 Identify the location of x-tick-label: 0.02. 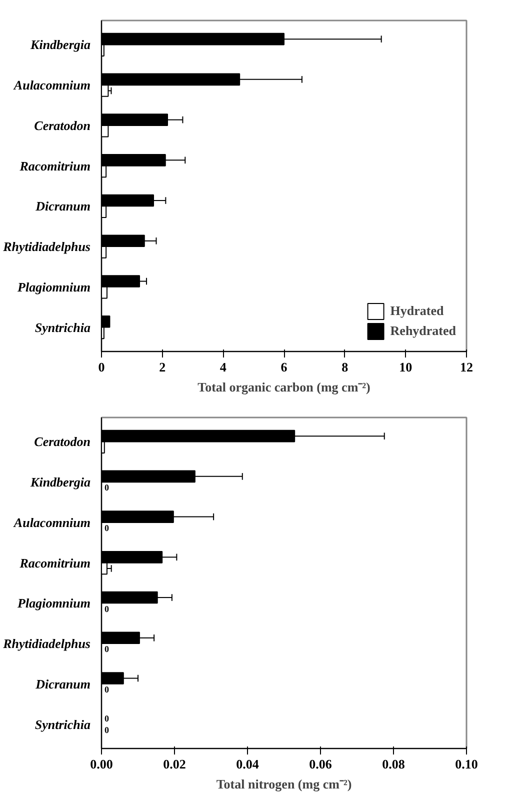
(174, 764).